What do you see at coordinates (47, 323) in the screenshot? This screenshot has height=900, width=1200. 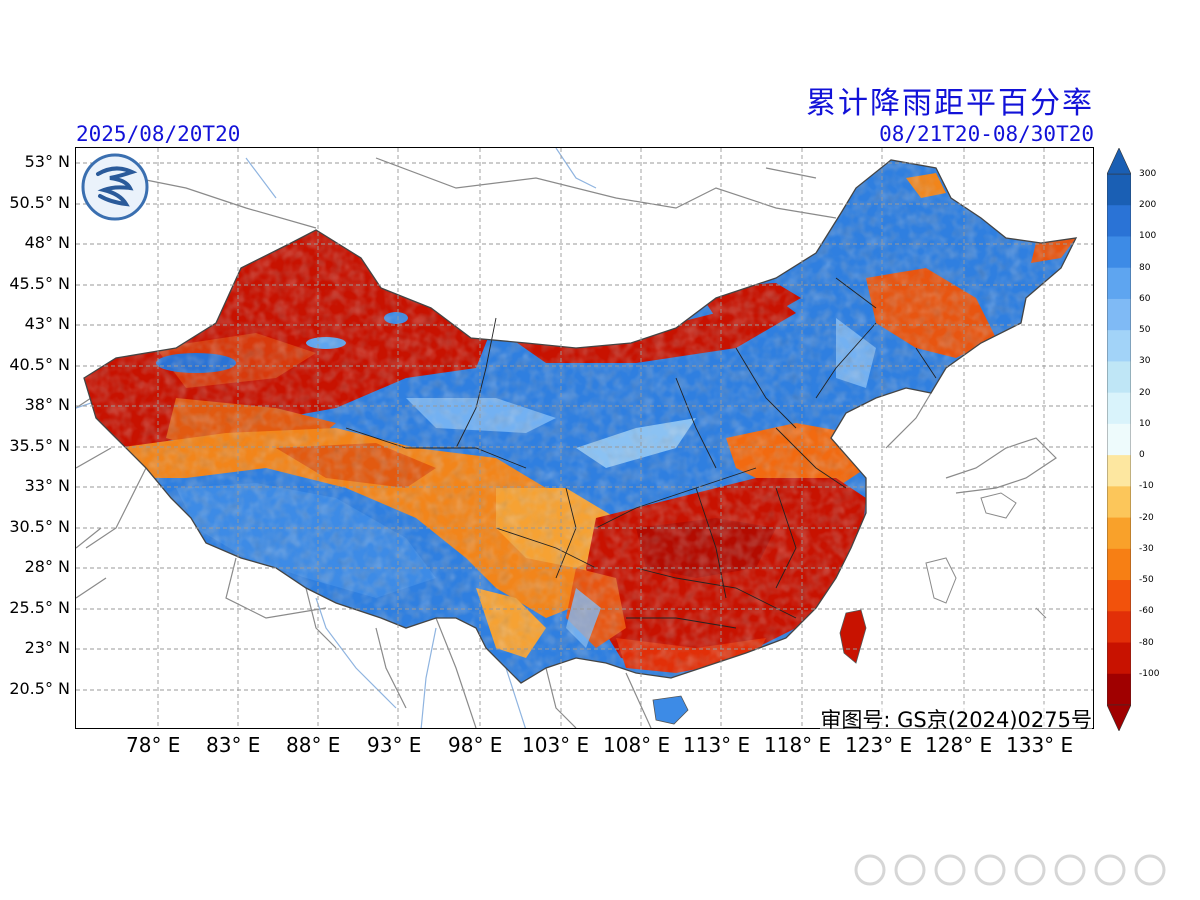 I see `lat-label-43: 43° N` at bounding box center [47, 323].